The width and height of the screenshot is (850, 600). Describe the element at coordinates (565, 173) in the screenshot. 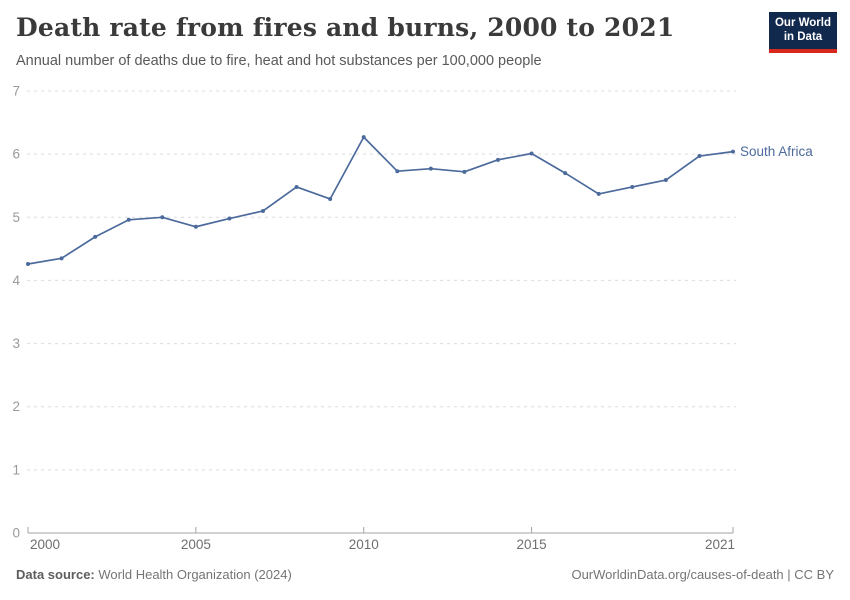

I see `data-point-2016` at that location.